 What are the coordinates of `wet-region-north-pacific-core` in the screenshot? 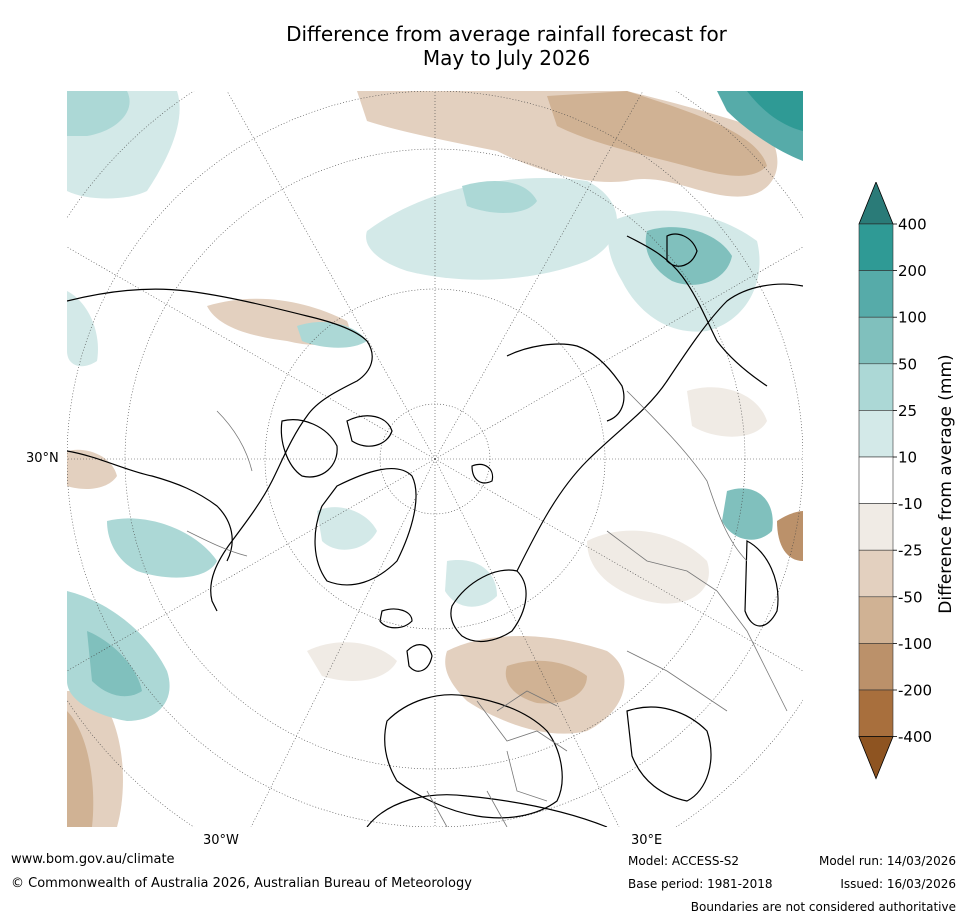 It's located at (499, 197).